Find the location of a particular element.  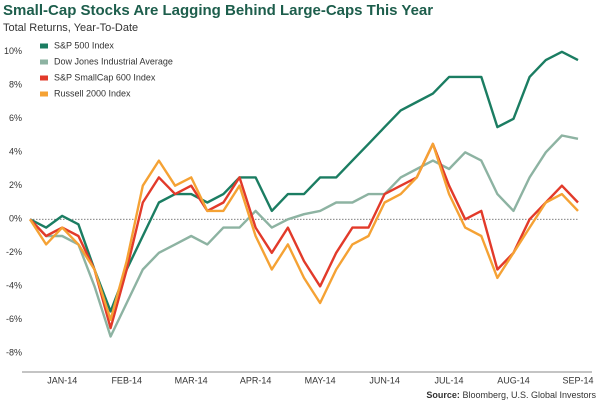

source: Source: Bloomberg, U.S. Global Investors is located at coordinates (511, 395).